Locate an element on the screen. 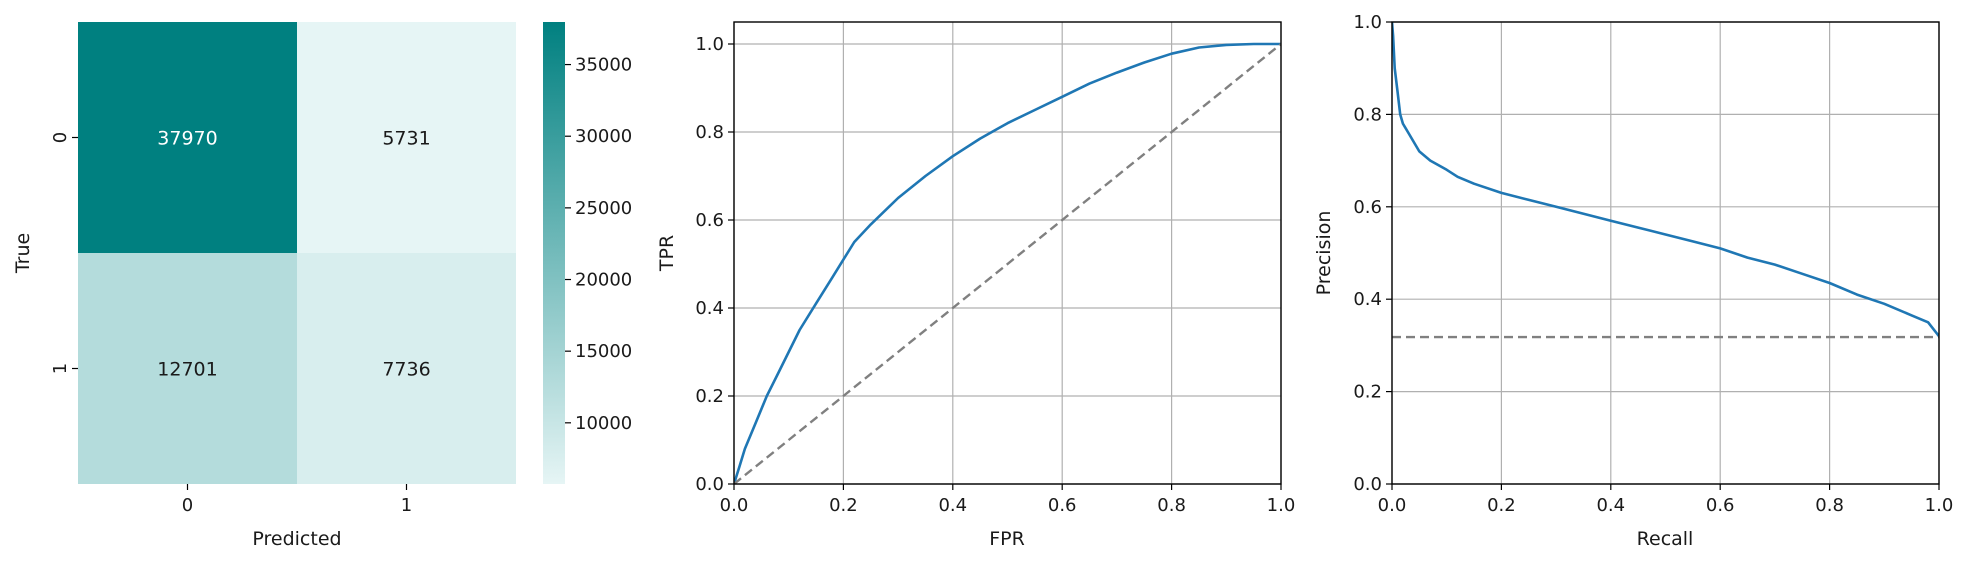  colorbar-ticks: 10000 15000 20000 25000 30000 35000 is located at coordinates (598, 244).